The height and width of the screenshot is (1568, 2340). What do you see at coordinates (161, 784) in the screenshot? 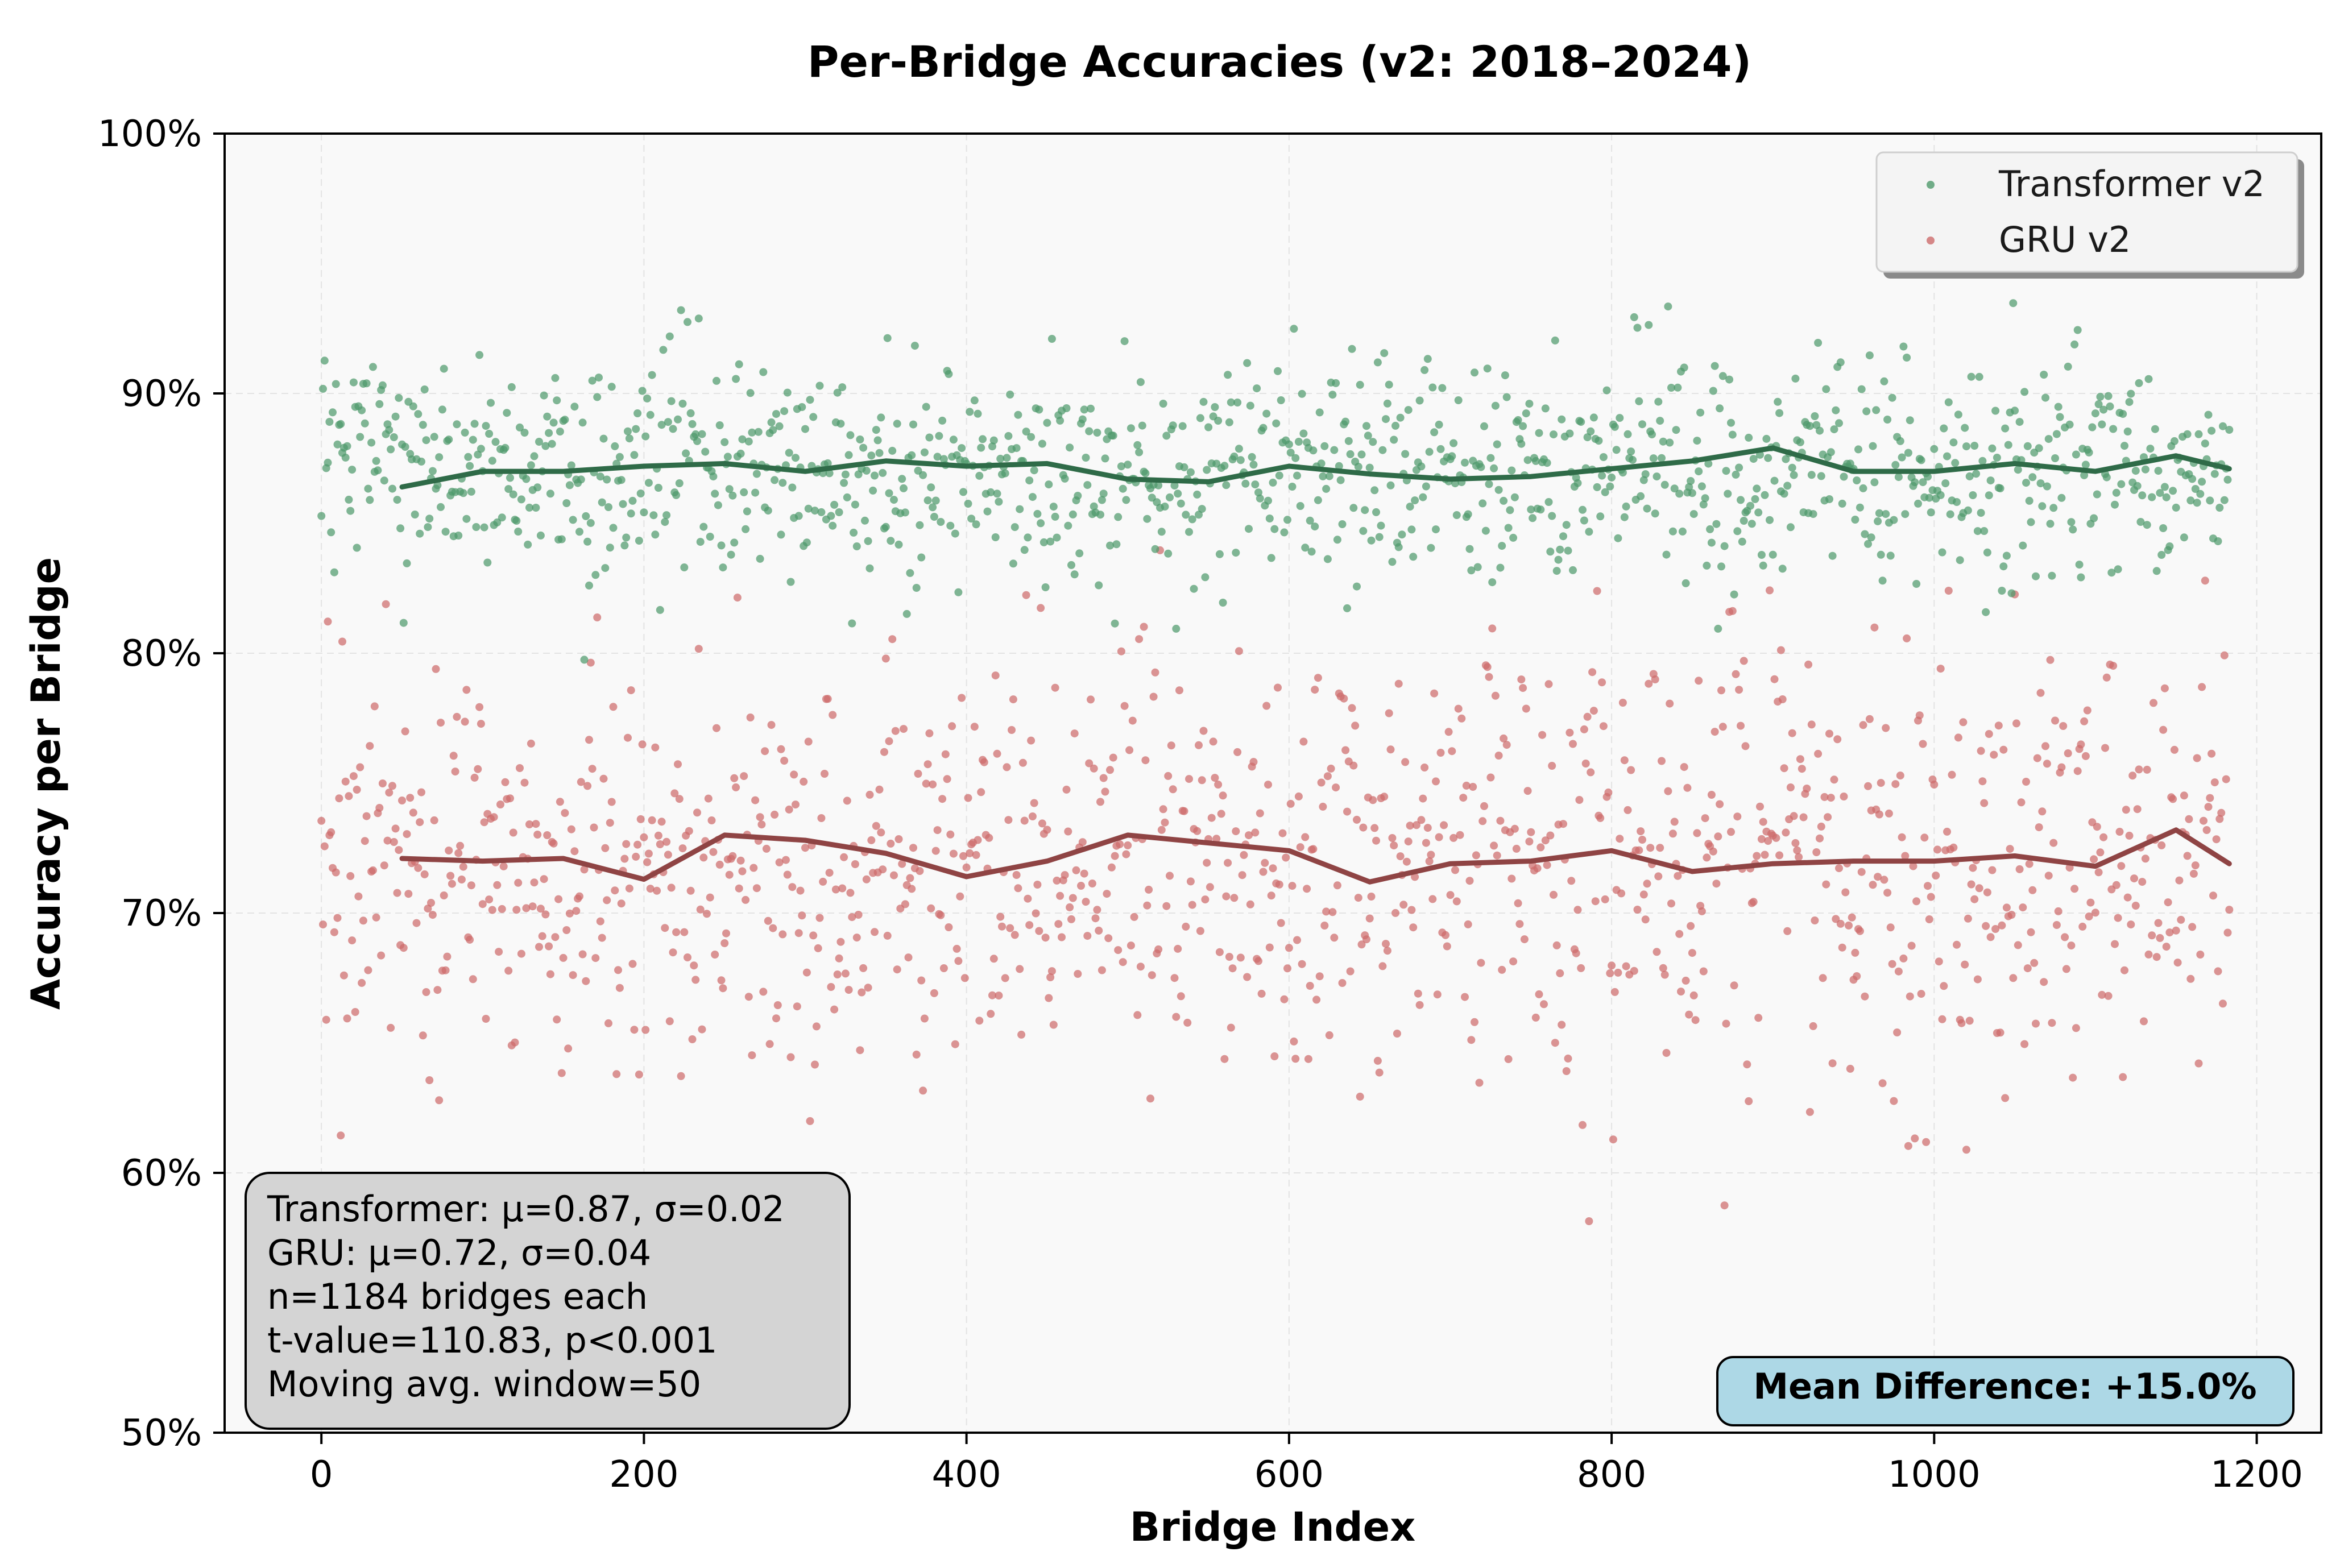
I see `y-axis-ticks: 50%60%70%80%90%100%` at bounding box center [161, 784].